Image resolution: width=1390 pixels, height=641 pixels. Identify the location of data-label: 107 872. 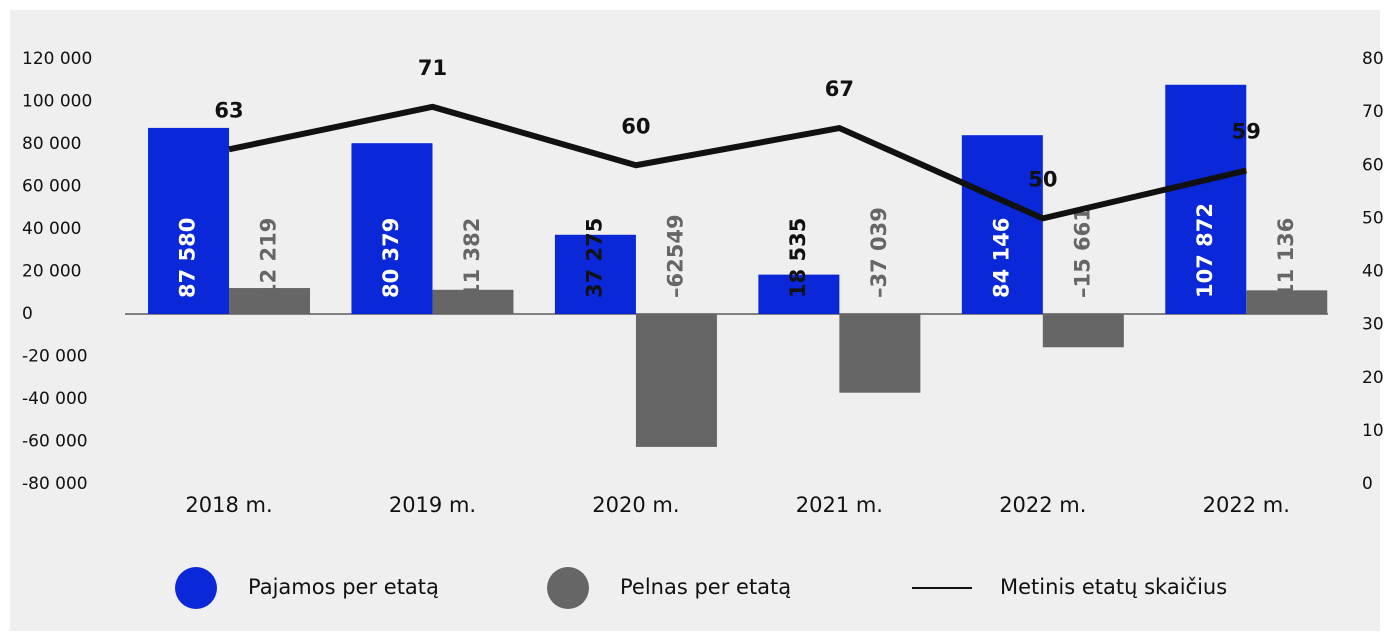
(1205, 250).